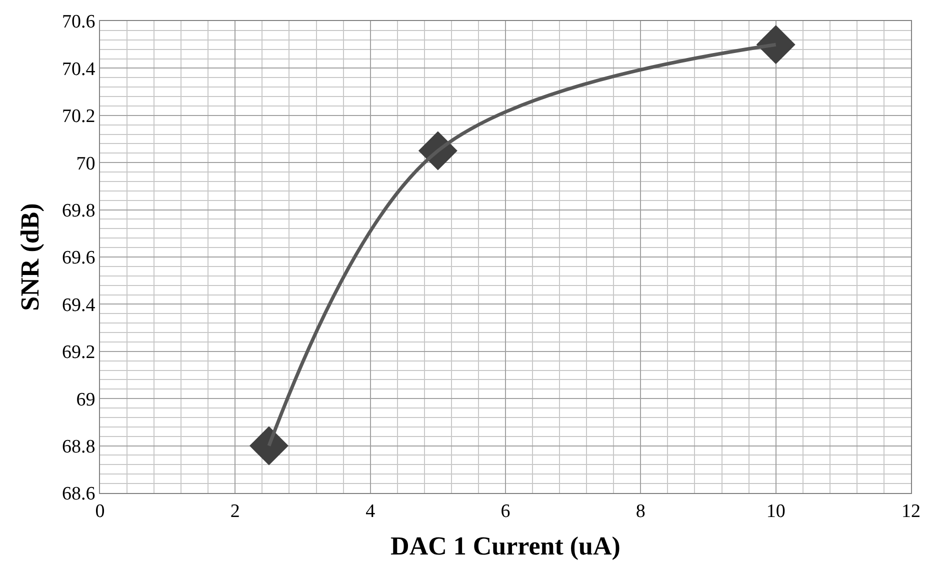 The height and width of the screenshot is (588, 933). Describe the element at coordinates (79, 117) in the screenshot. I see `y-tick-label: 70.2` at that location.